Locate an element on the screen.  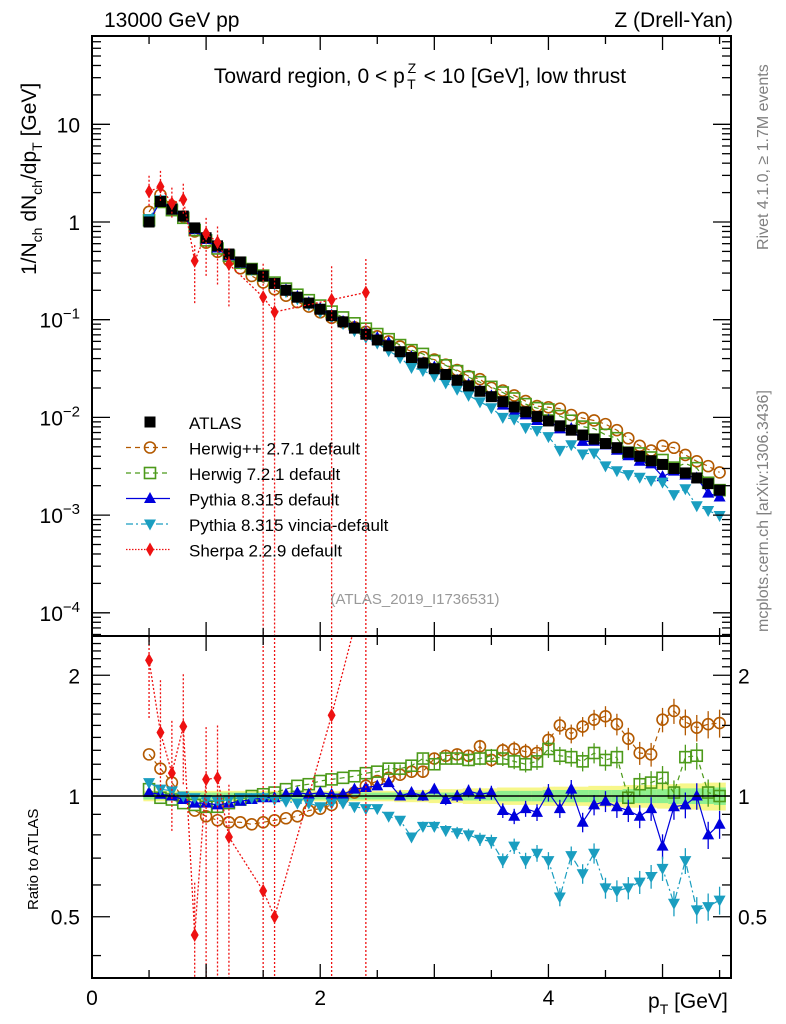
title-part-1: Toward region, 0 < p is located at coordinates (309, 76).